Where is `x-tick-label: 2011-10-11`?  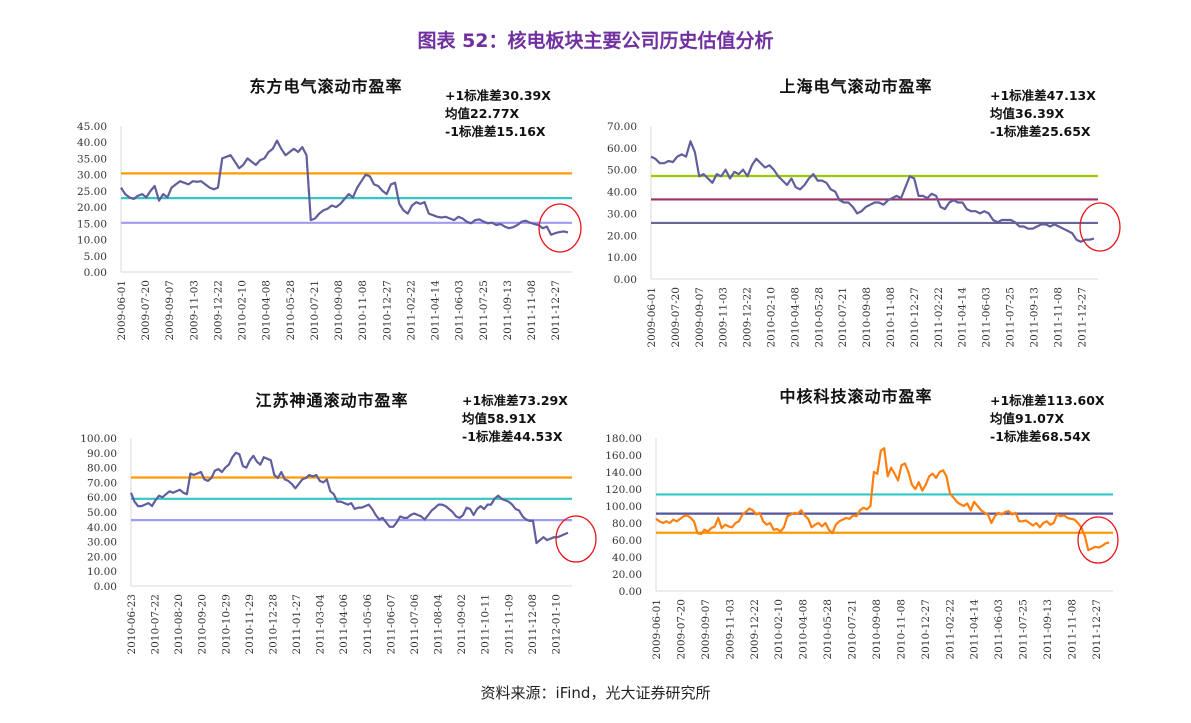 x-tick-label: 2011-10-11 is located at coordinates (486, 624).